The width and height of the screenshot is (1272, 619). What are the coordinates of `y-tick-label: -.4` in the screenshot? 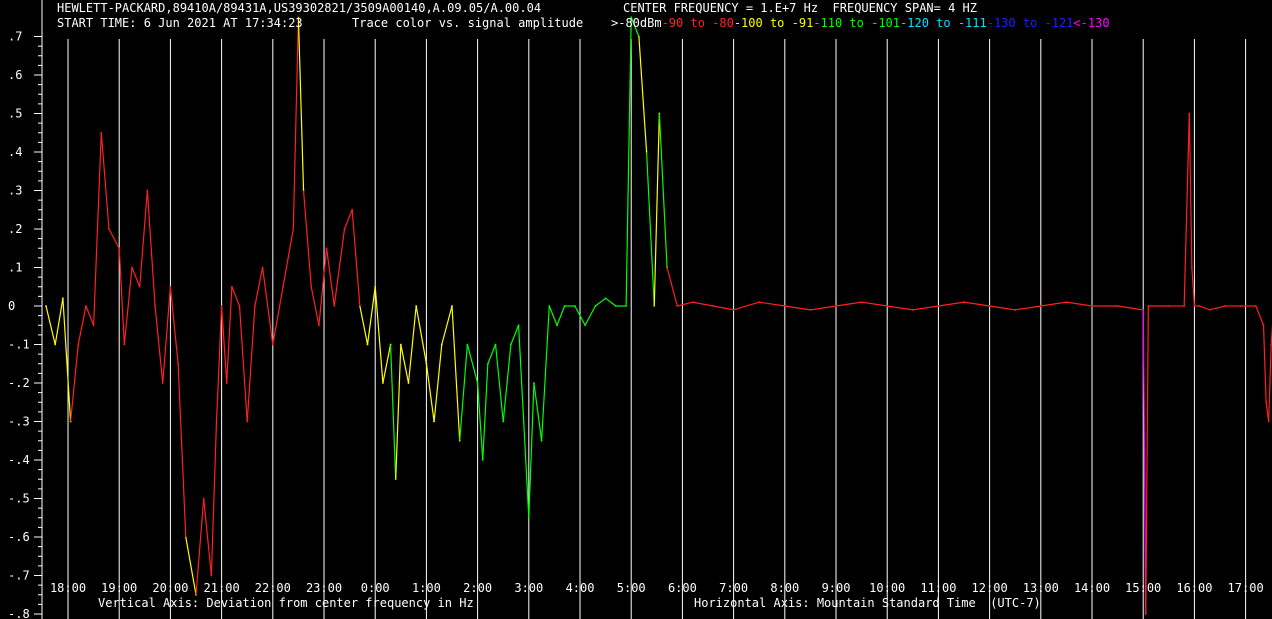 It's located at (19, 460).